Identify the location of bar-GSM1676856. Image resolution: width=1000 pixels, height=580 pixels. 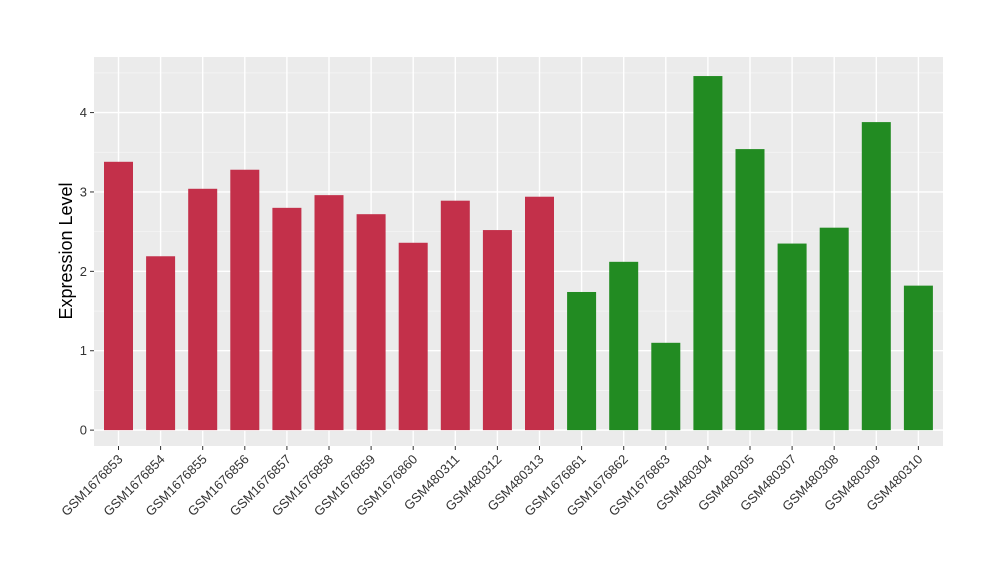
(245, 300).